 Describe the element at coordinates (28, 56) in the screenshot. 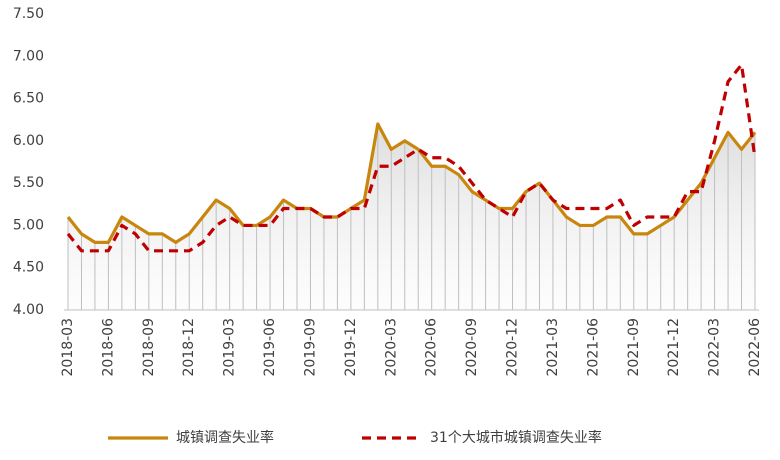

I see `y-tick-label: 7.00` at that location.